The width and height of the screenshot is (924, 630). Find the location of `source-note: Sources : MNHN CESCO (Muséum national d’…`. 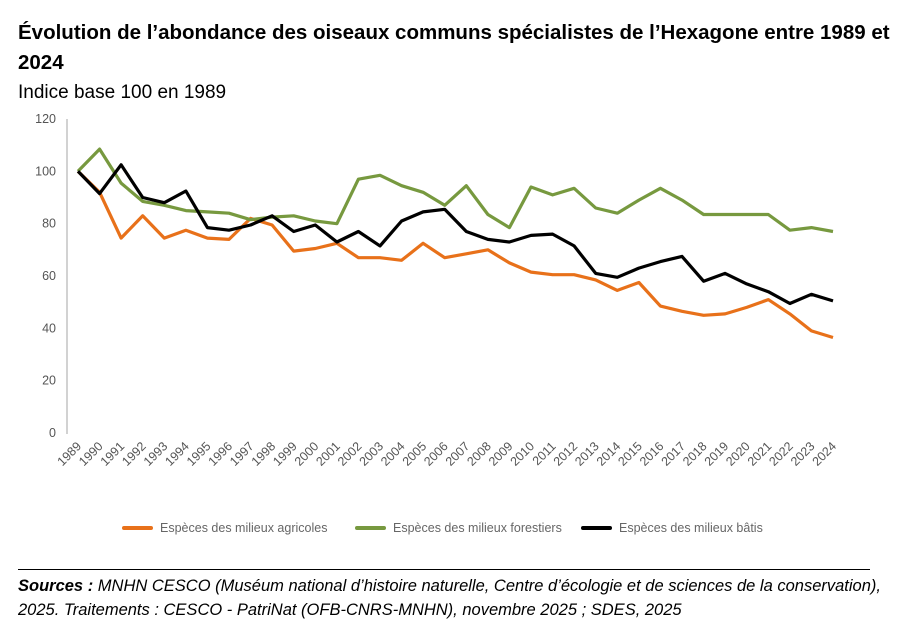

source-note: Sources : MNHN CESCO (Muséum national d’… is located at coordinates (458, 598).